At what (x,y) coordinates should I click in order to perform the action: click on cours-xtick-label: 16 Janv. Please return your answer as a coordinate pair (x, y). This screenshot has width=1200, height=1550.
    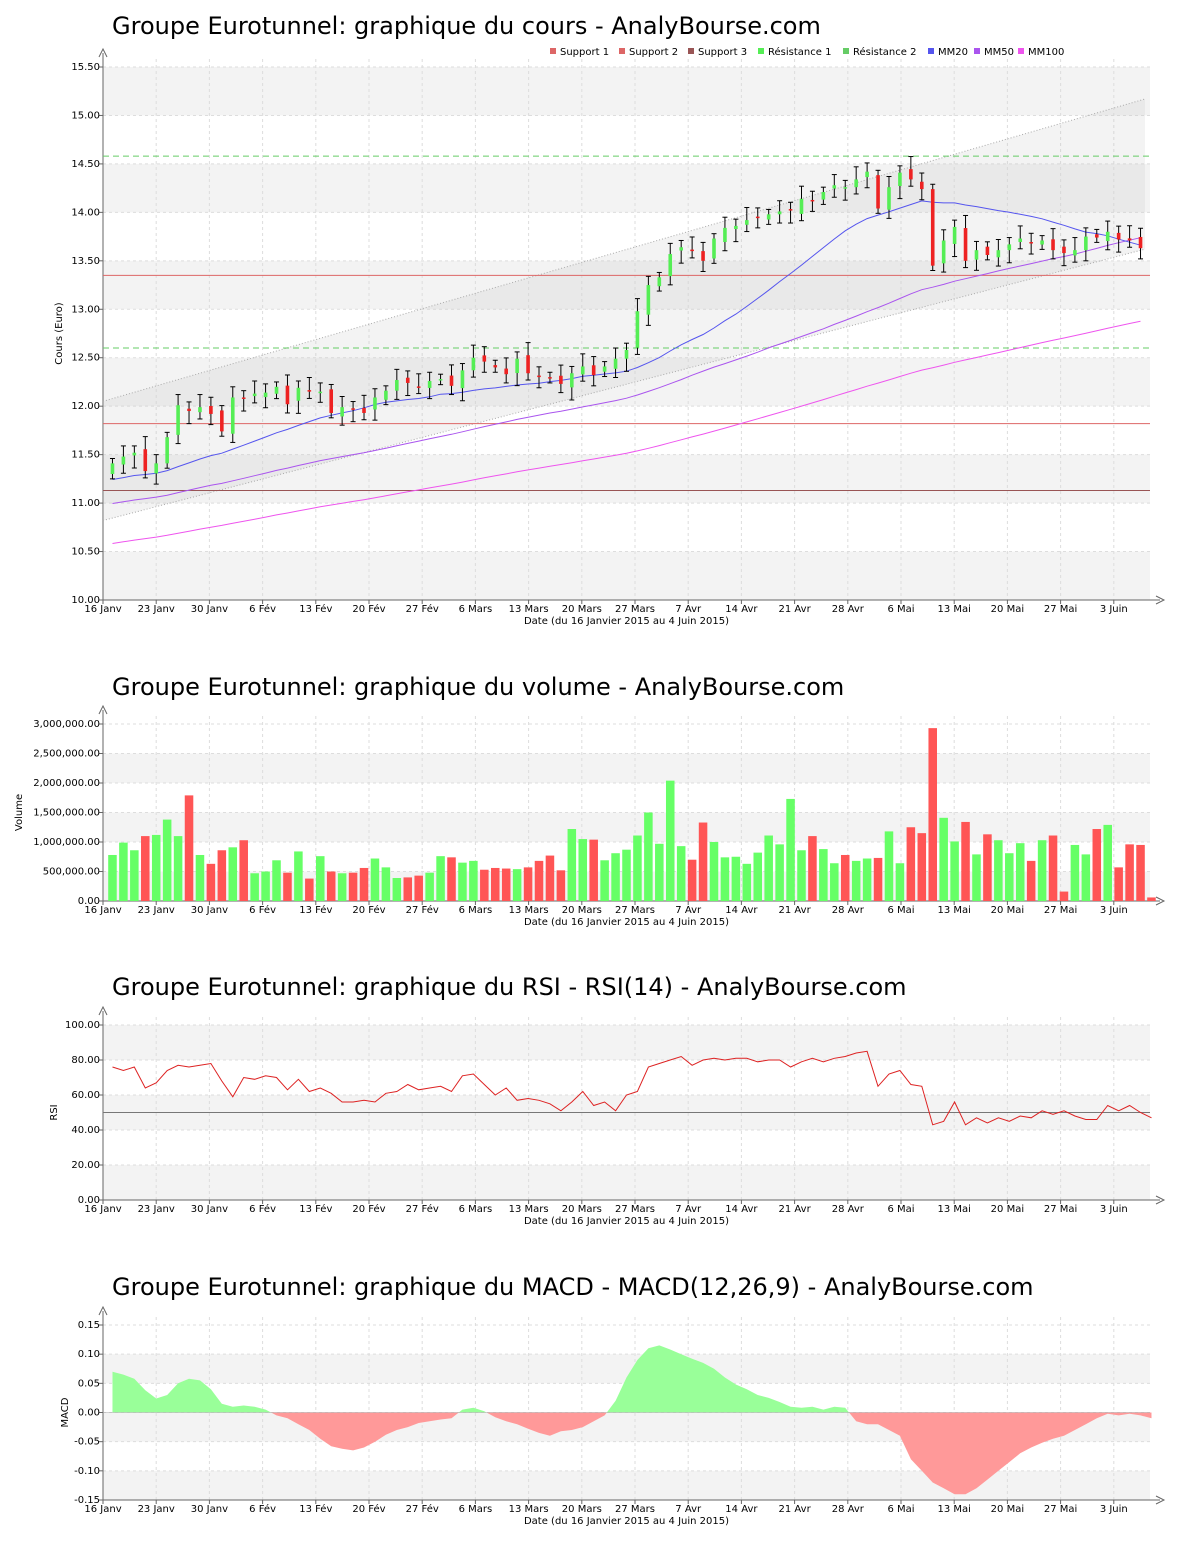
    Looking at the image, I should click on (102, 609).